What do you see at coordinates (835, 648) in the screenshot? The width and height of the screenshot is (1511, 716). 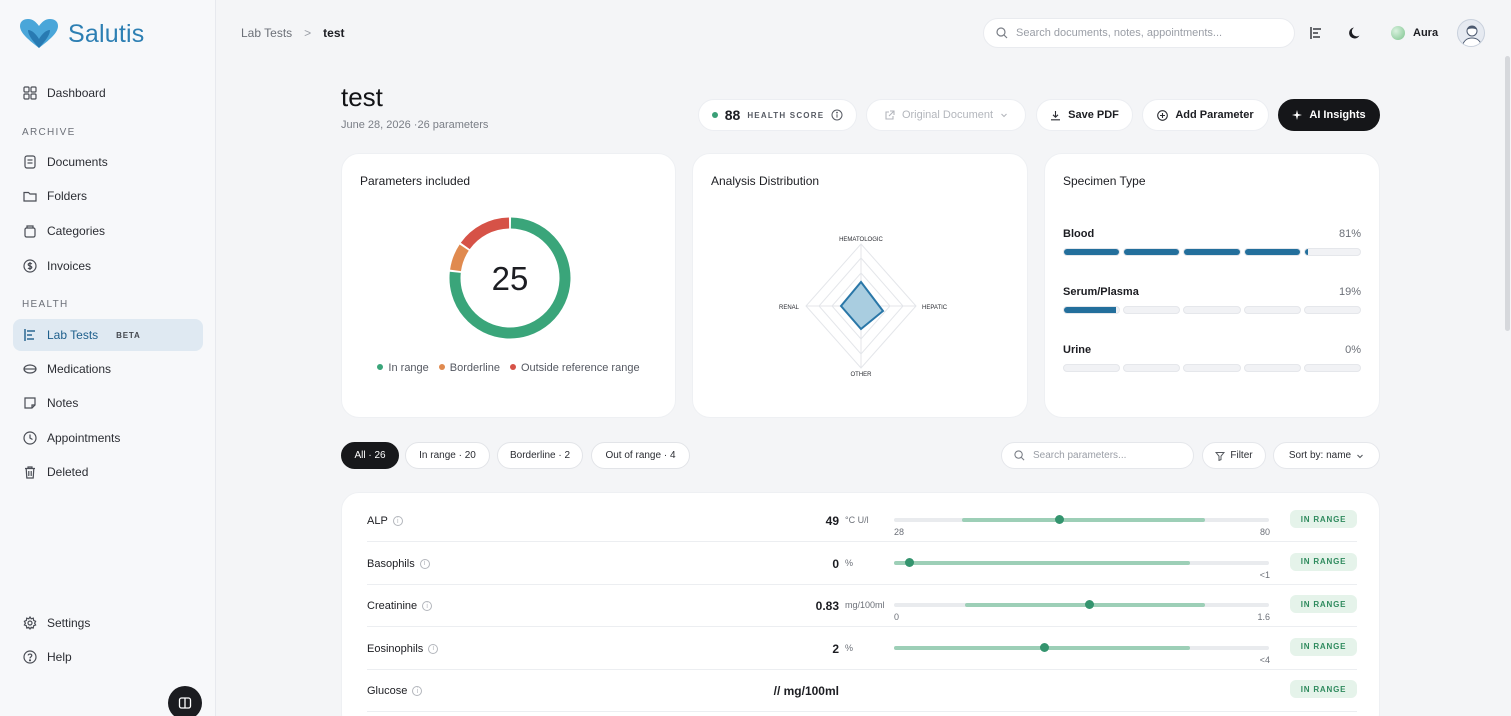 I see `parameter-value: 2` at bounding box center [835, 648].